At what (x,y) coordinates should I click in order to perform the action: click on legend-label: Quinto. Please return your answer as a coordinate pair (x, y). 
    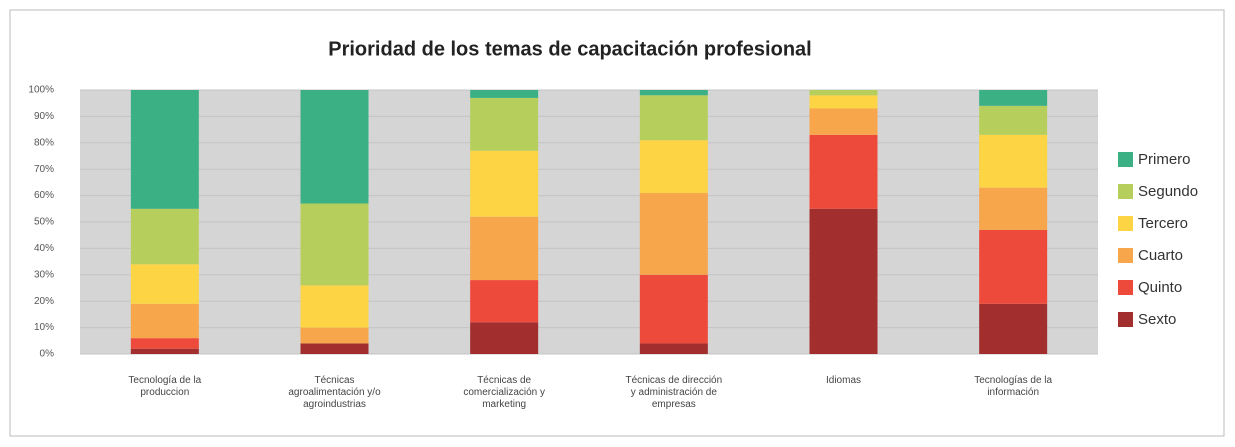
    Looking at the image, I should click on (1160, 287).